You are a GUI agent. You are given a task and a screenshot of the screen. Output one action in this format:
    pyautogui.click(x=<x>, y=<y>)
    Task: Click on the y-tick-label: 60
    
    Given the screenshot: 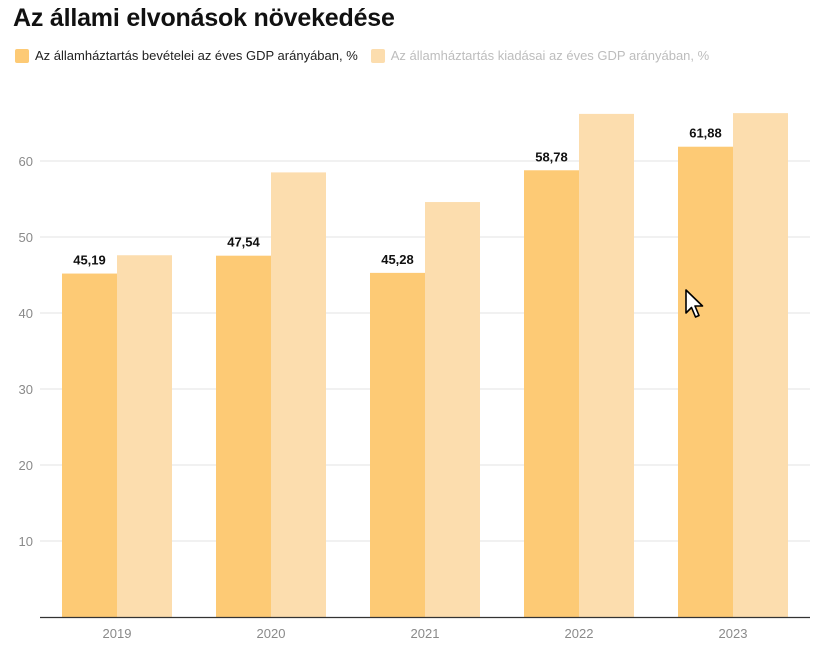 What is the action you would take?
    pyautogui.click(x=26, y=161)
    